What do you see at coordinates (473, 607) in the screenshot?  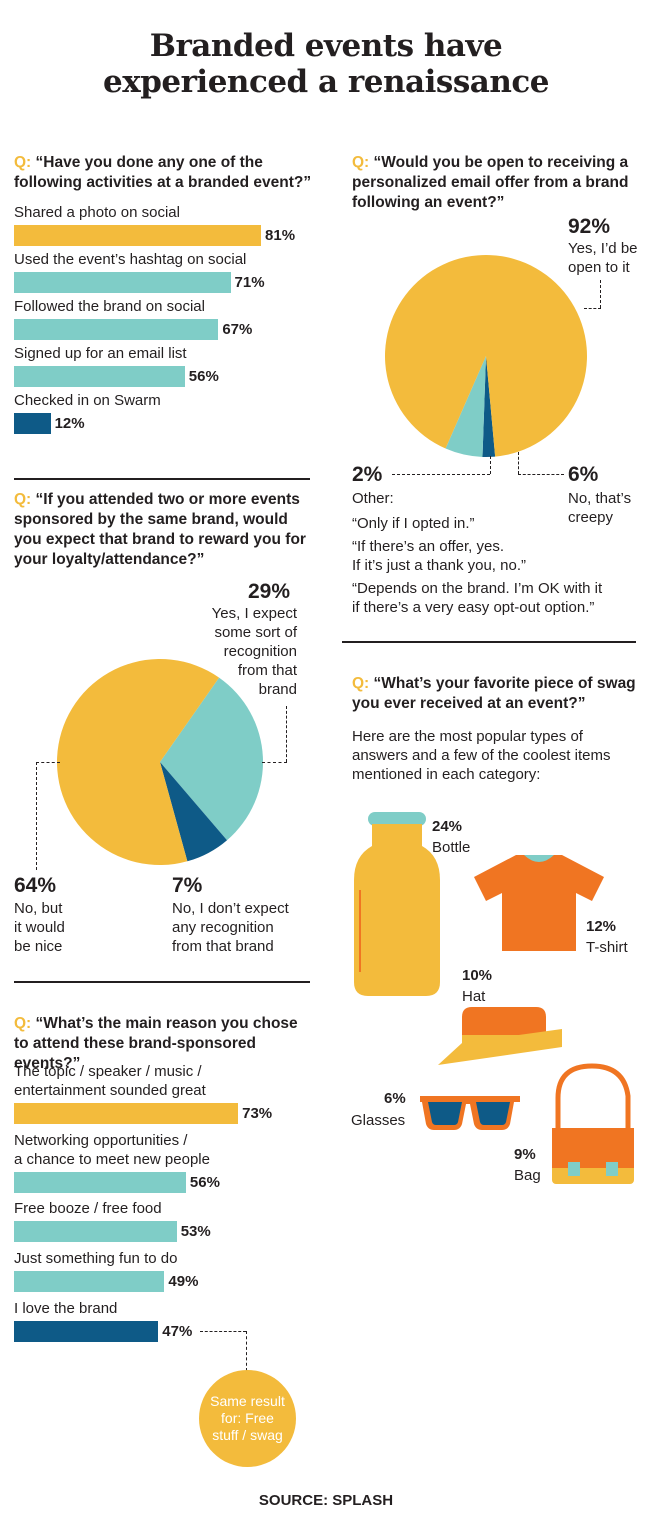 I see `quote-line: if there’s a very easy opt-out option.”` at bounding box center [473, 607].